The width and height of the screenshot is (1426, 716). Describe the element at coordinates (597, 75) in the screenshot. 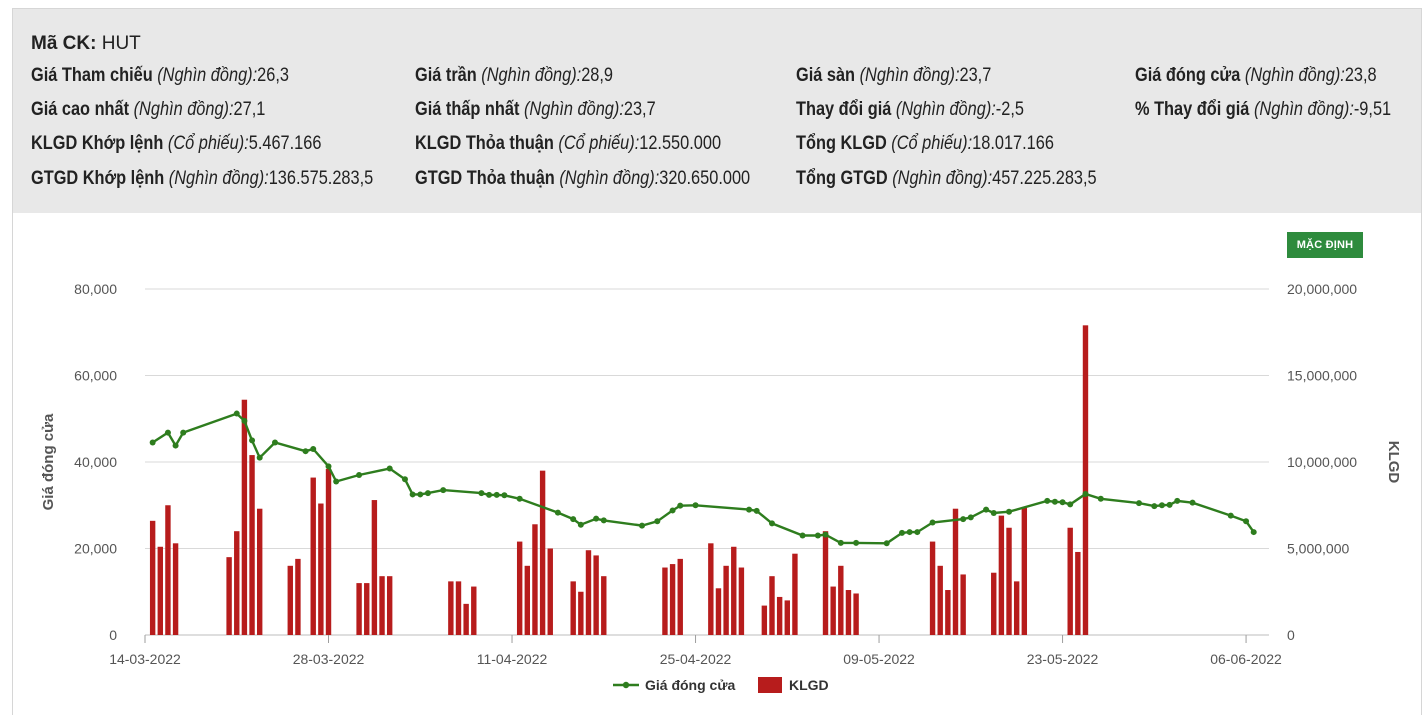

I see `info-value: 28,9` at that location.